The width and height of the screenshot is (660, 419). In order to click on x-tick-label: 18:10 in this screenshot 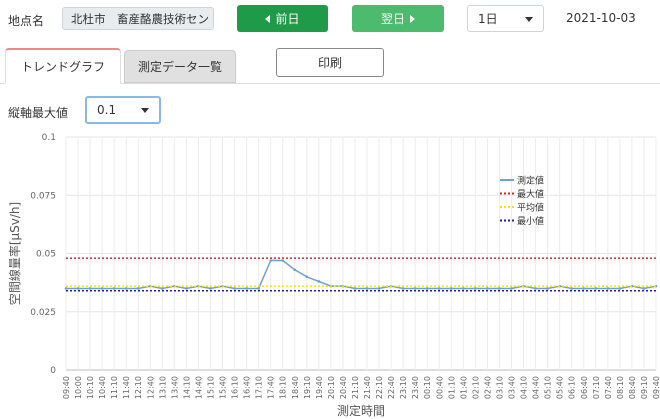, I will do `click(283, 387)`.